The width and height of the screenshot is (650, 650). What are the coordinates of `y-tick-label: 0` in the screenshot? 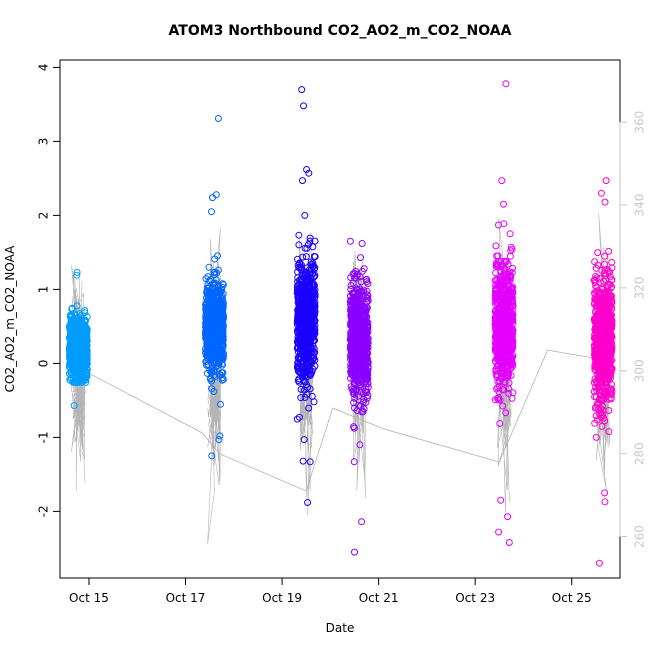 It's located at (44, 364).